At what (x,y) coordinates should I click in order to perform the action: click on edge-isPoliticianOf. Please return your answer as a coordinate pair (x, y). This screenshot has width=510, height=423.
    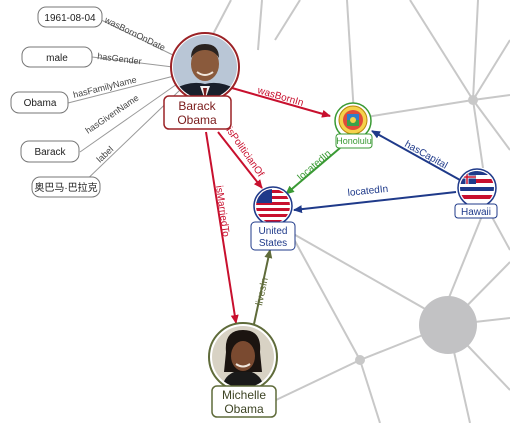
    Looking at the image, I should click on (240, 160).